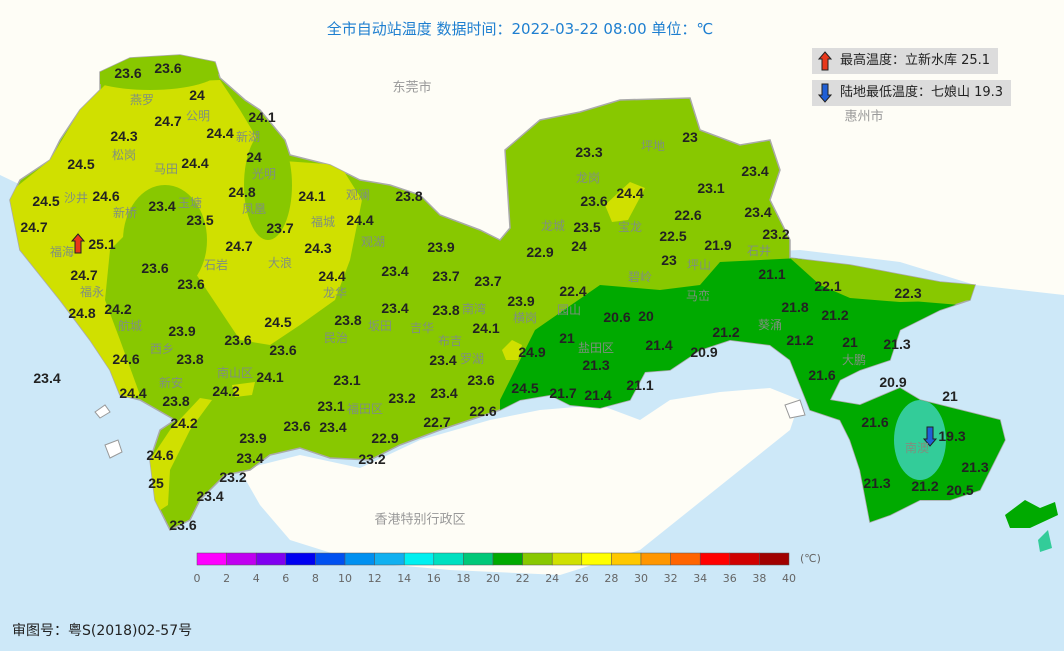 The height and width of the screenshot is (651, 1064). I want to click on station-temperature: 21.8, so click(795, 307).